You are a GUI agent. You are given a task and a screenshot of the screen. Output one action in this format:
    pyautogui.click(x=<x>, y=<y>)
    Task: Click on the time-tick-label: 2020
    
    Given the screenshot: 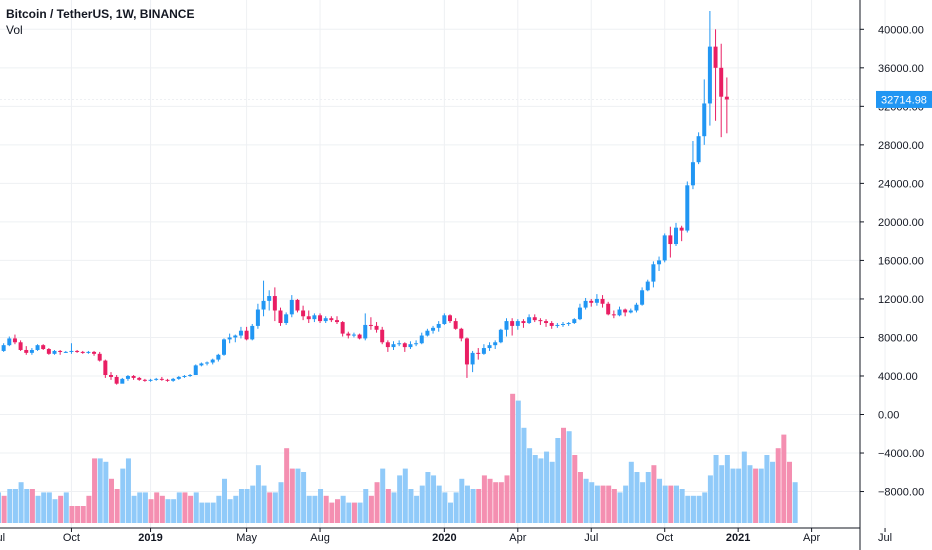 What is the action you would take?
    pyautogui.click(x=444, y=538)
    